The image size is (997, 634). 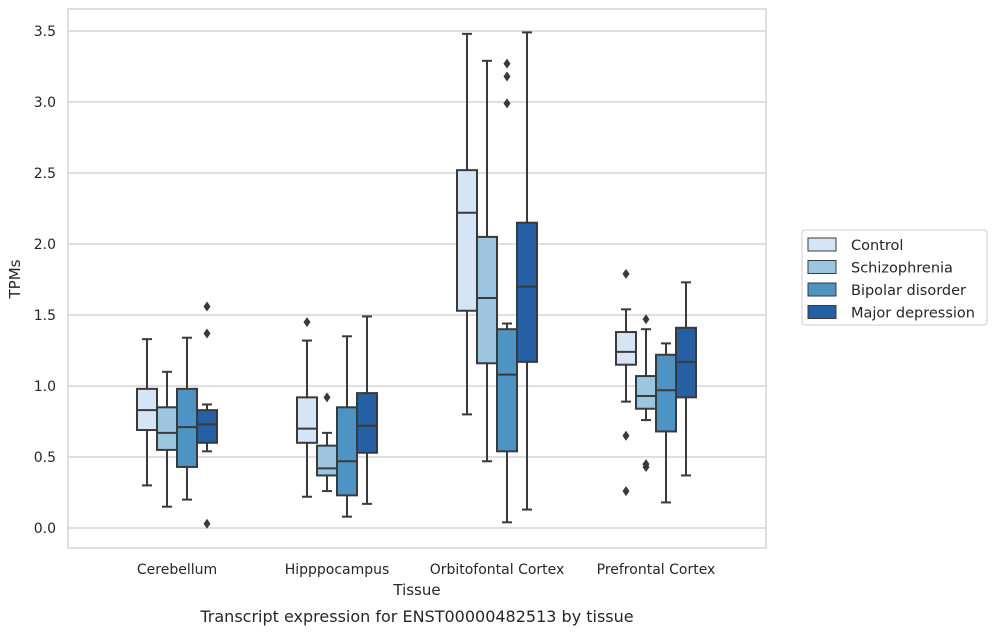 What do you see at coordinates (908, 291) in the screenshot?
I see `legend-label: Bipolar disorder` at bounding box center [908, 291].